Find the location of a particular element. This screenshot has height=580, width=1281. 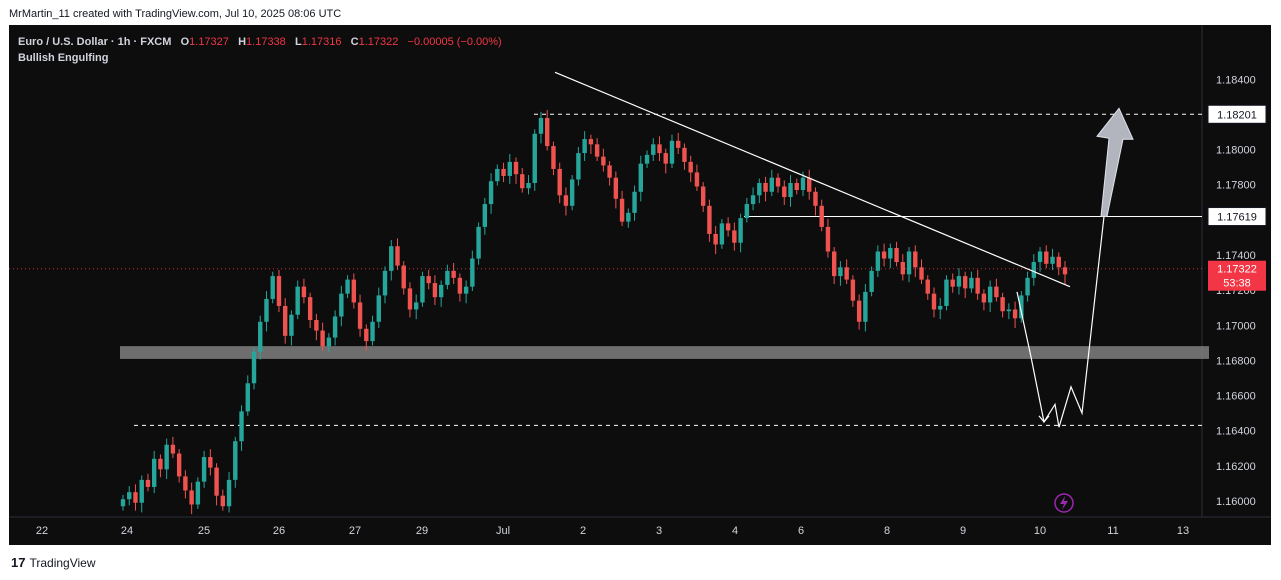

symbol-label: Euro / U.S. Dollar · 1h · FXCM is located at coordinates (95, 42).